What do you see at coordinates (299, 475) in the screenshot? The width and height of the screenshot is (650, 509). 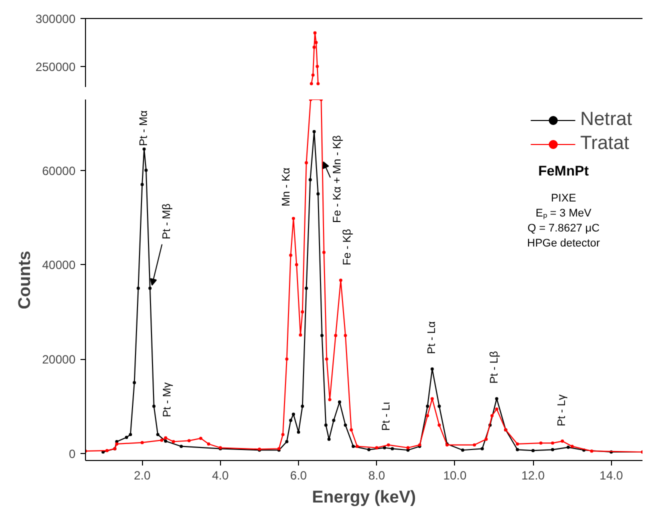 I see `x-tick-label: 6.0` at bounding box center [299, 475].